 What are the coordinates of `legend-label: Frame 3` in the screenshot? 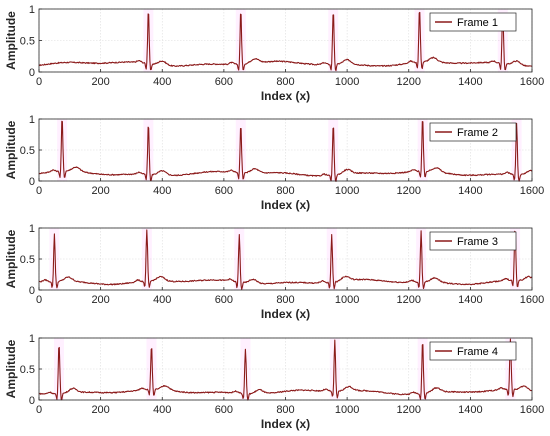 It's located at (477, 242).